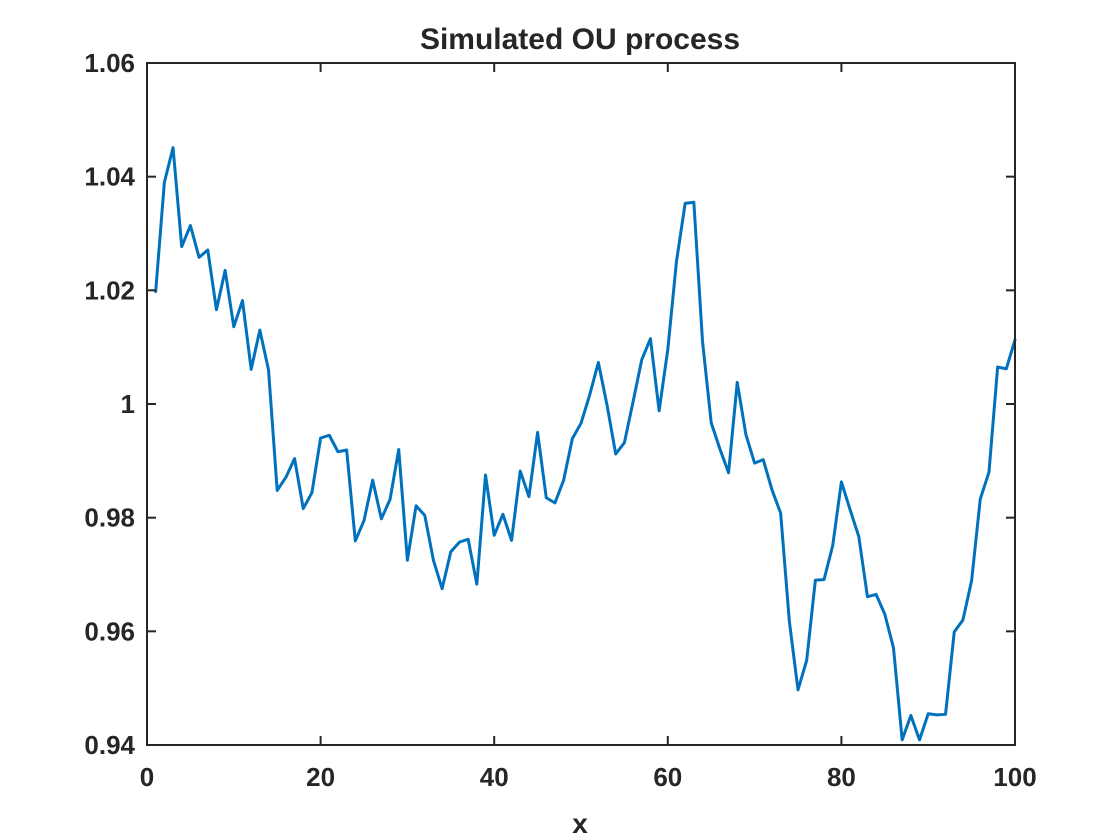 This screenshot has width=1120, height=840. I want to click on y-tick-label: 1.06, so click(109, 63).